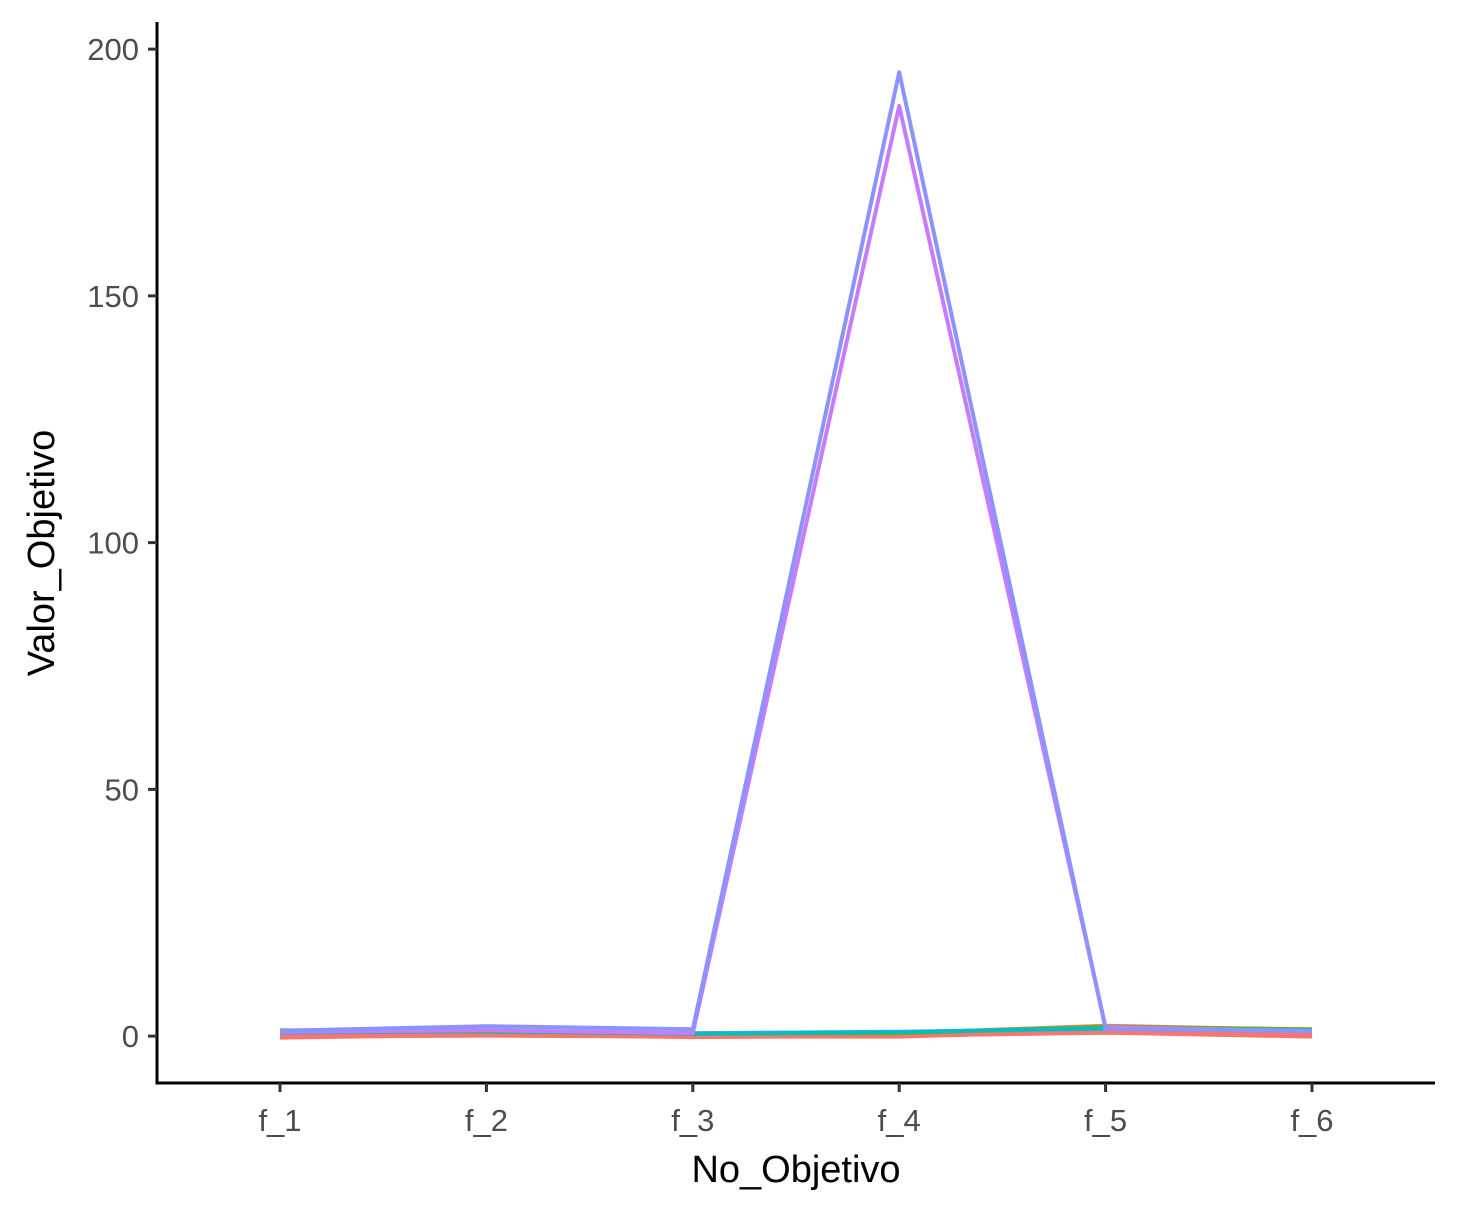  I want to click on y-tick-label: 150, so click(113, 296).